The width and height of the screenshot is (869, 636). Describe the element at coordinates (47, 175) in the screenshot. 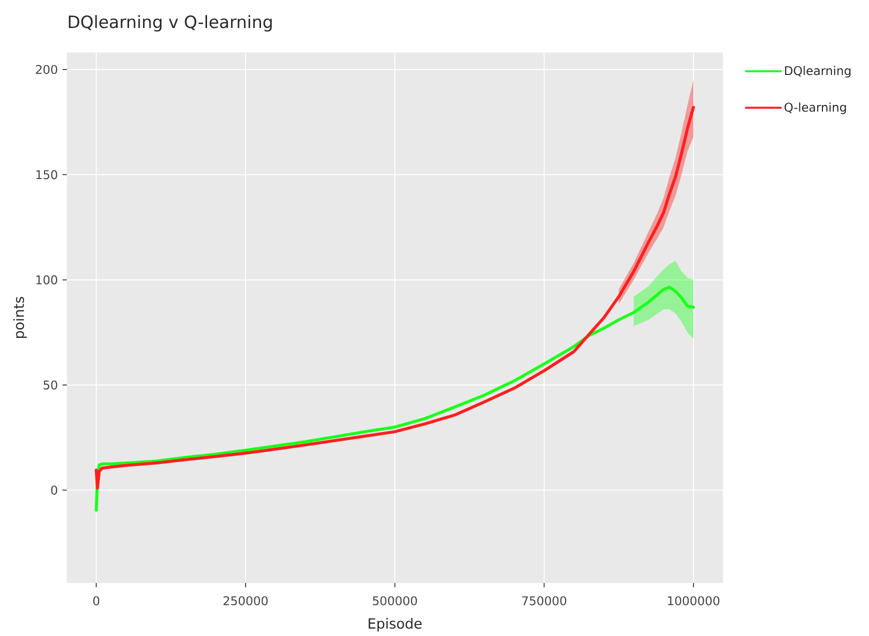

I see `y-tick-label: 150` at that location.